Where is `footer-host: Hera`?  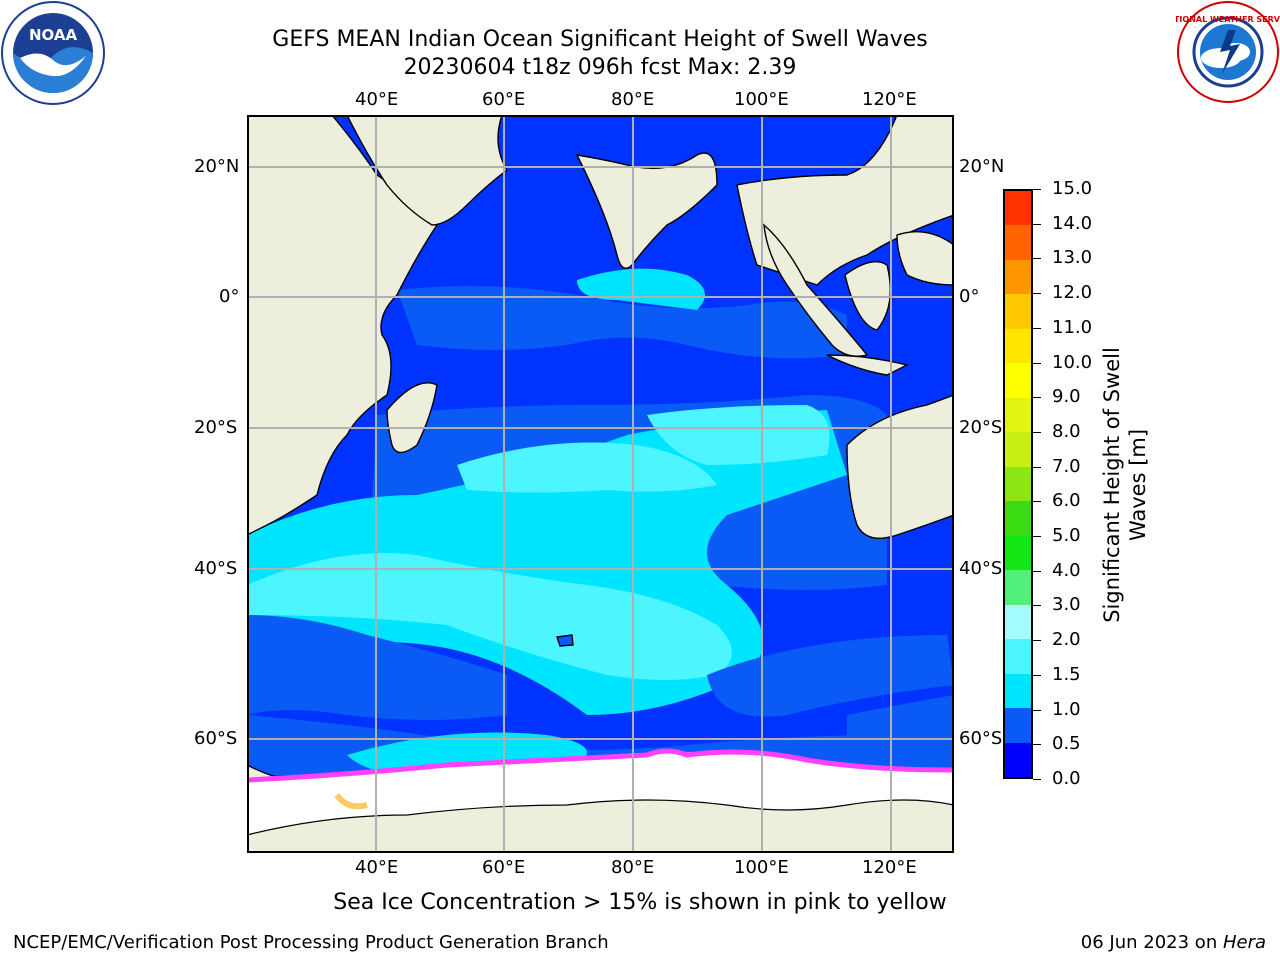 footer-host: Hera is located at coordinates (1244, 942).